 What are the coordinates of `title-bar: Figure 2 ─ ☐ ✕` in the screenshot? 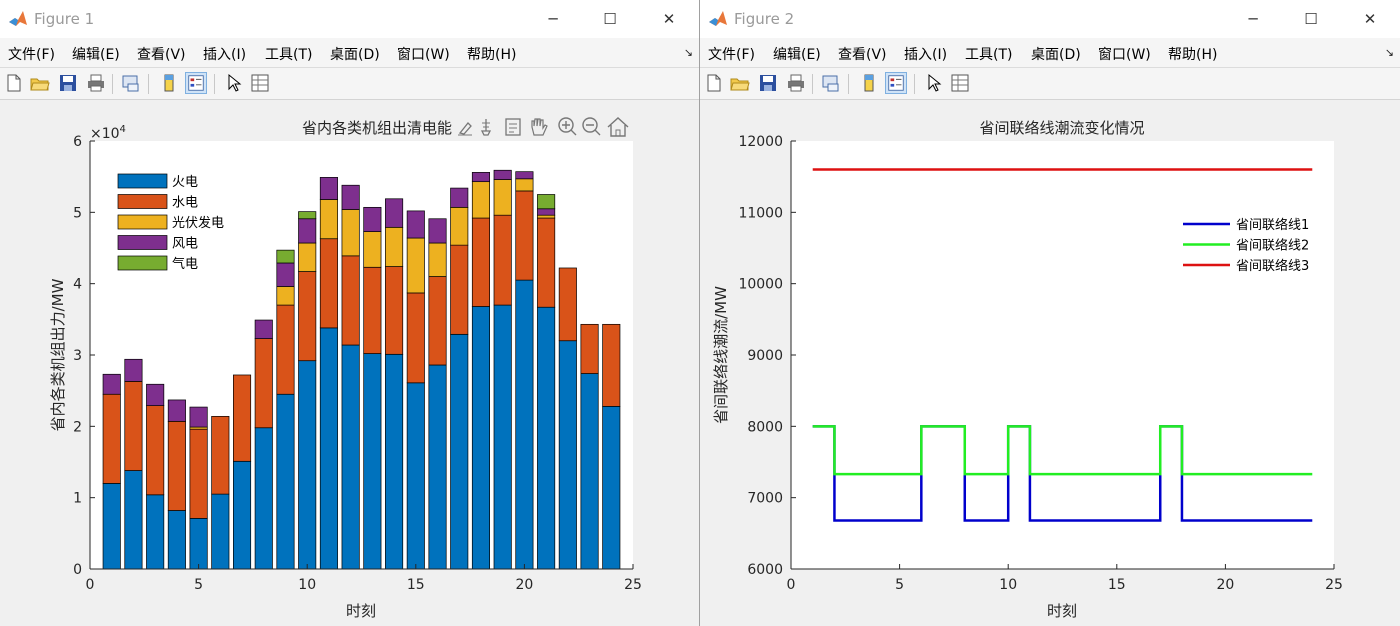 It's located at (1050, 19).